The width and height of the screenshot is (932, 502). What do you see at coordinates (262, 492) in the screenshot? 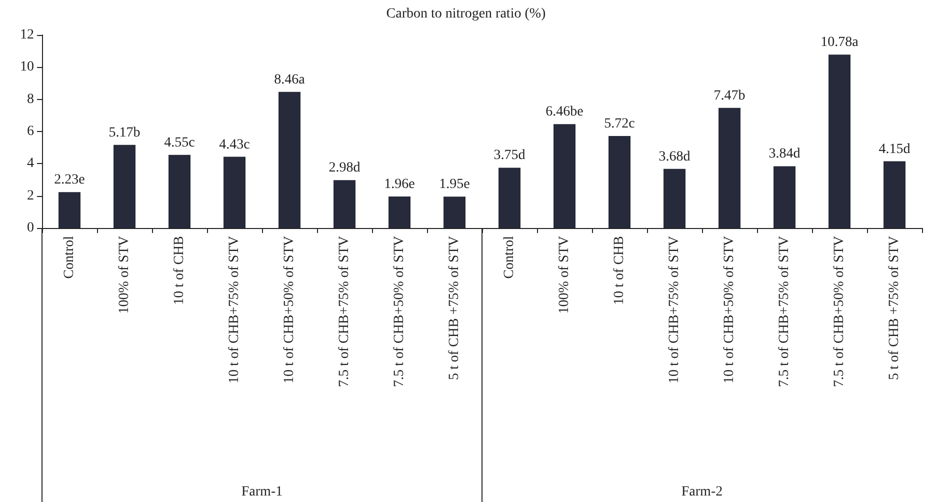
I see `text: Farm-1` at bounding box center [262, 492].